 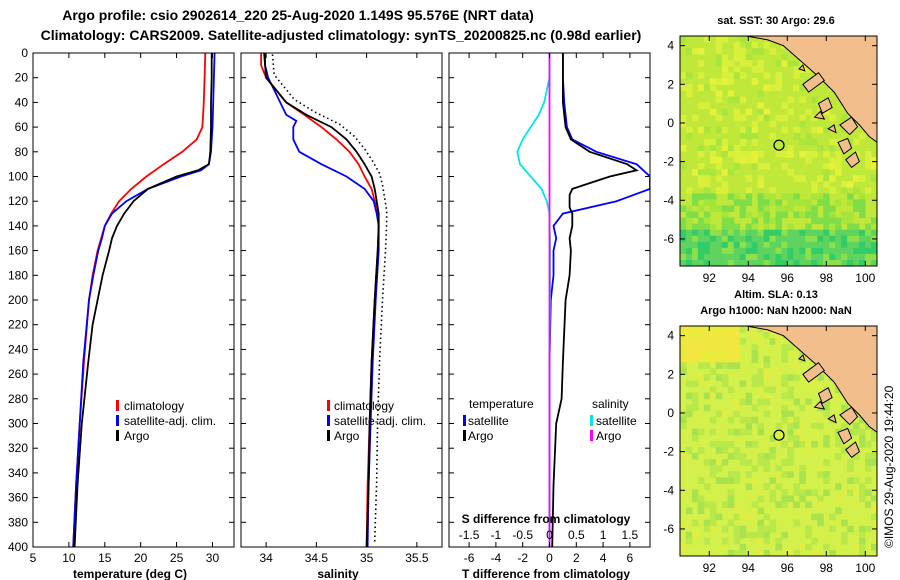 I want to click on legend-argo-swatch, so click(x=117, y=435).